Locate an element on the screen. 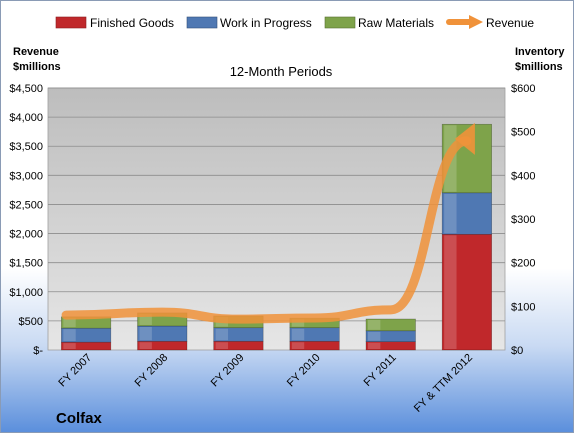  right-tick-label: $0 is located at coordinates (517, 351).